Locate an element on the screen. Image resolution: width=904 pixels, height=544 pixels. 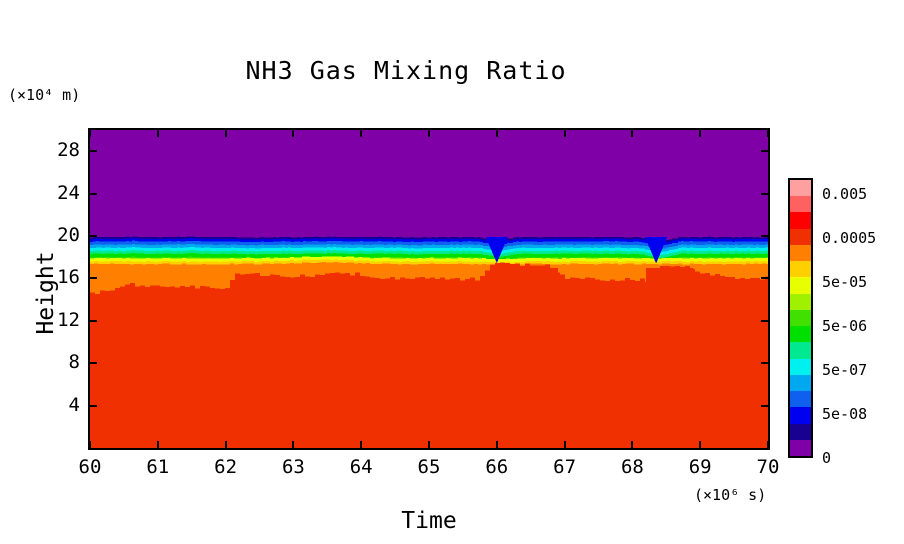
x-axis-label: Time is located at coordinates (429, 521).